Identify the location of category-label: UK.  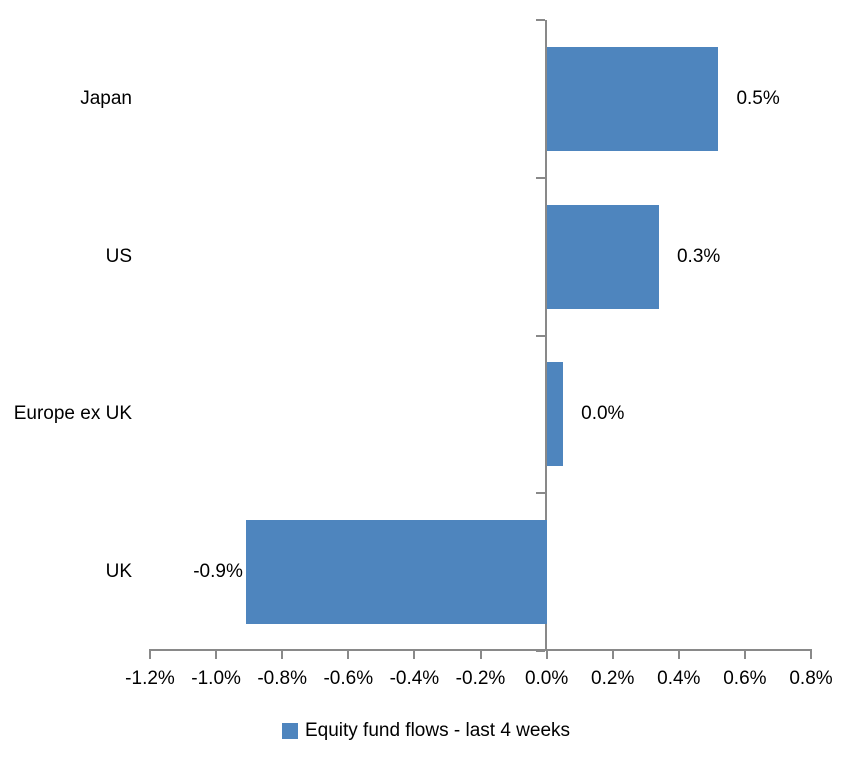
(118, 572).